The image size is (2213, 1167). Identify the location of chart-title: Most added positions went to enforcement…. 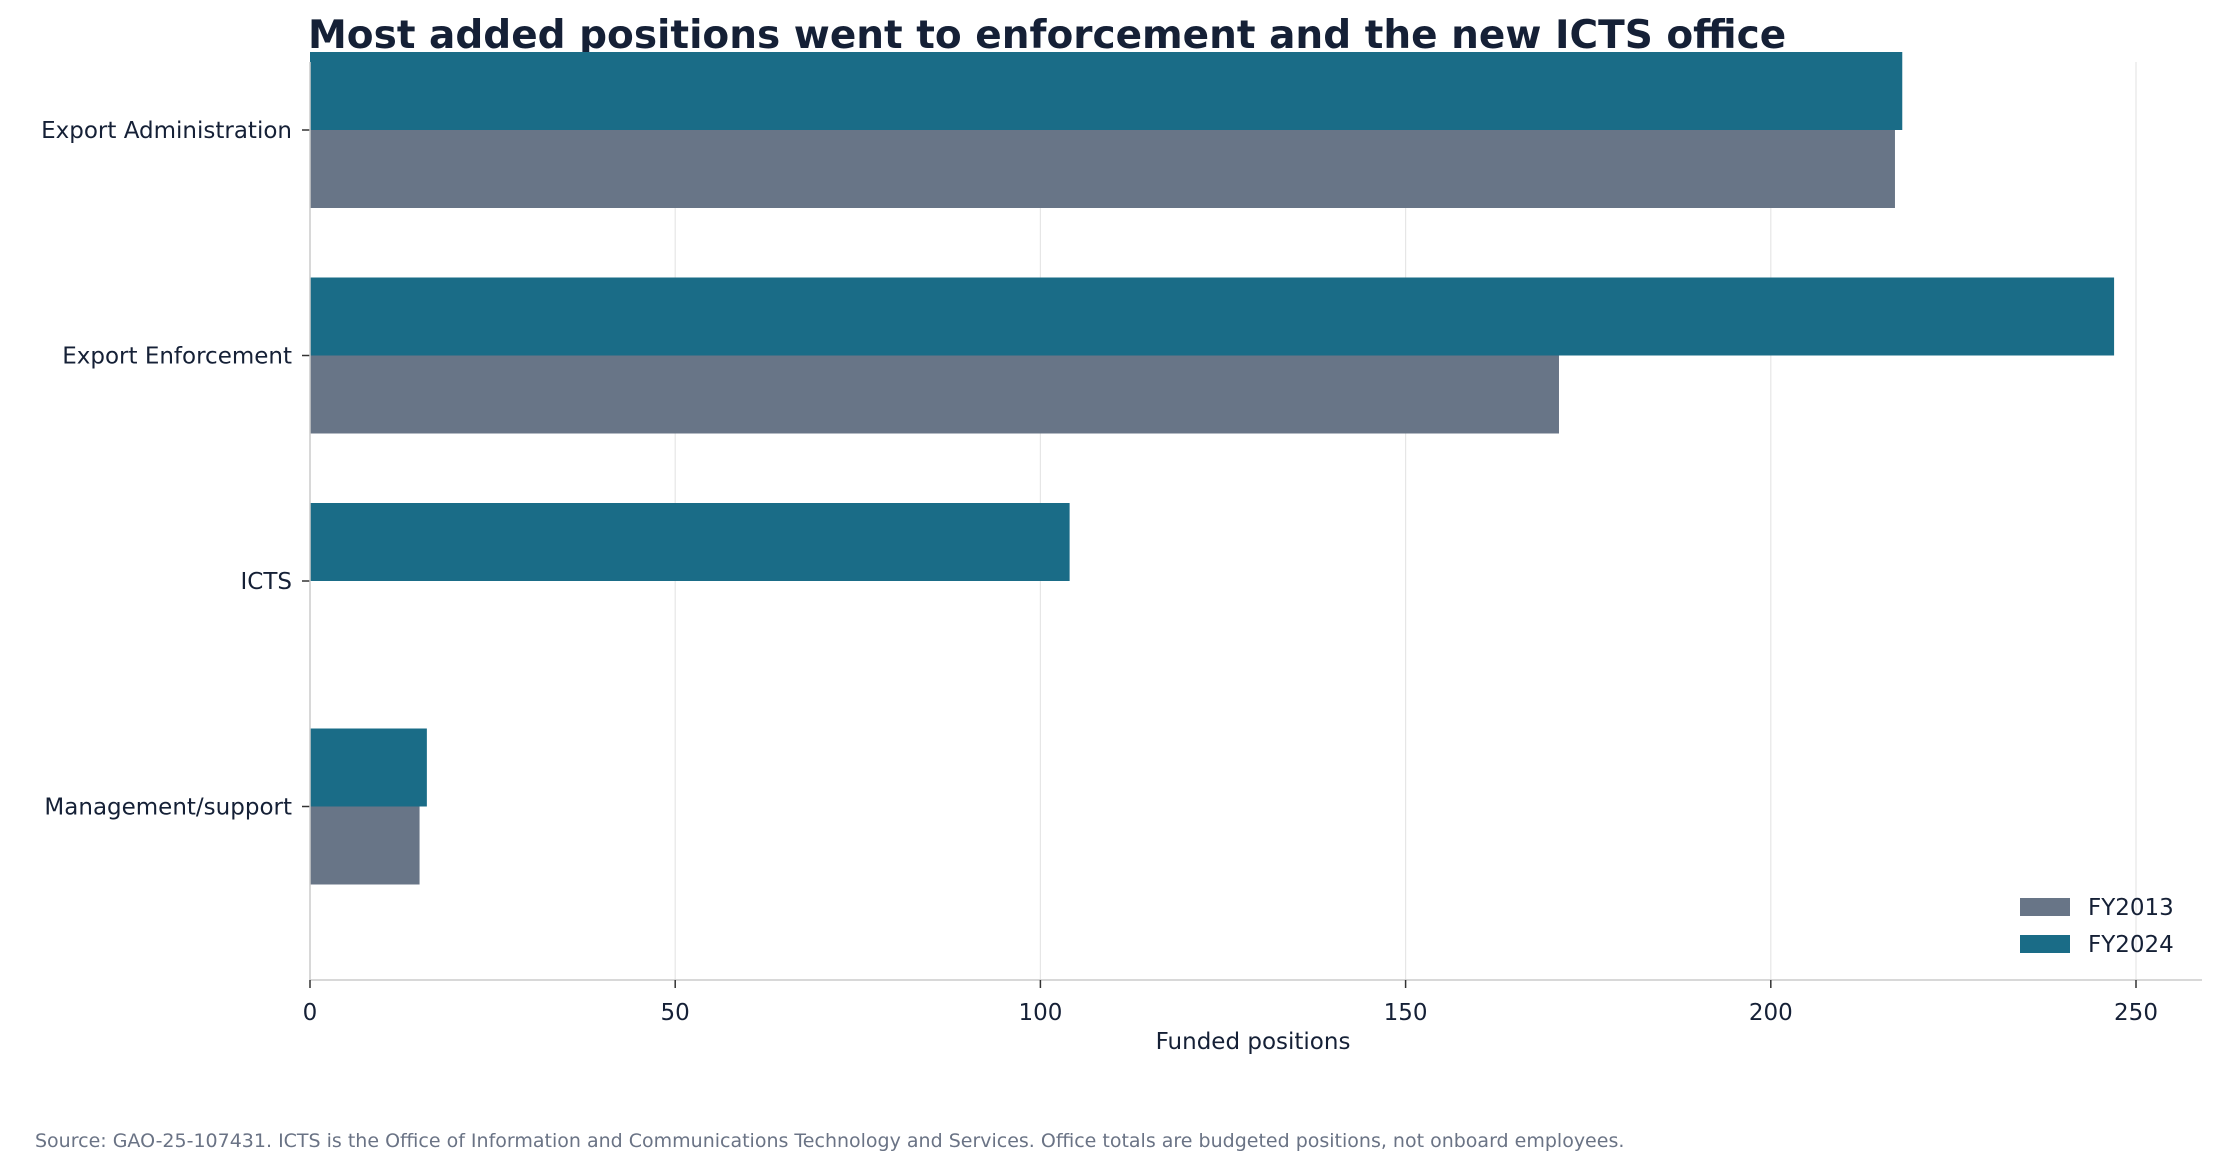
(1047, 35).